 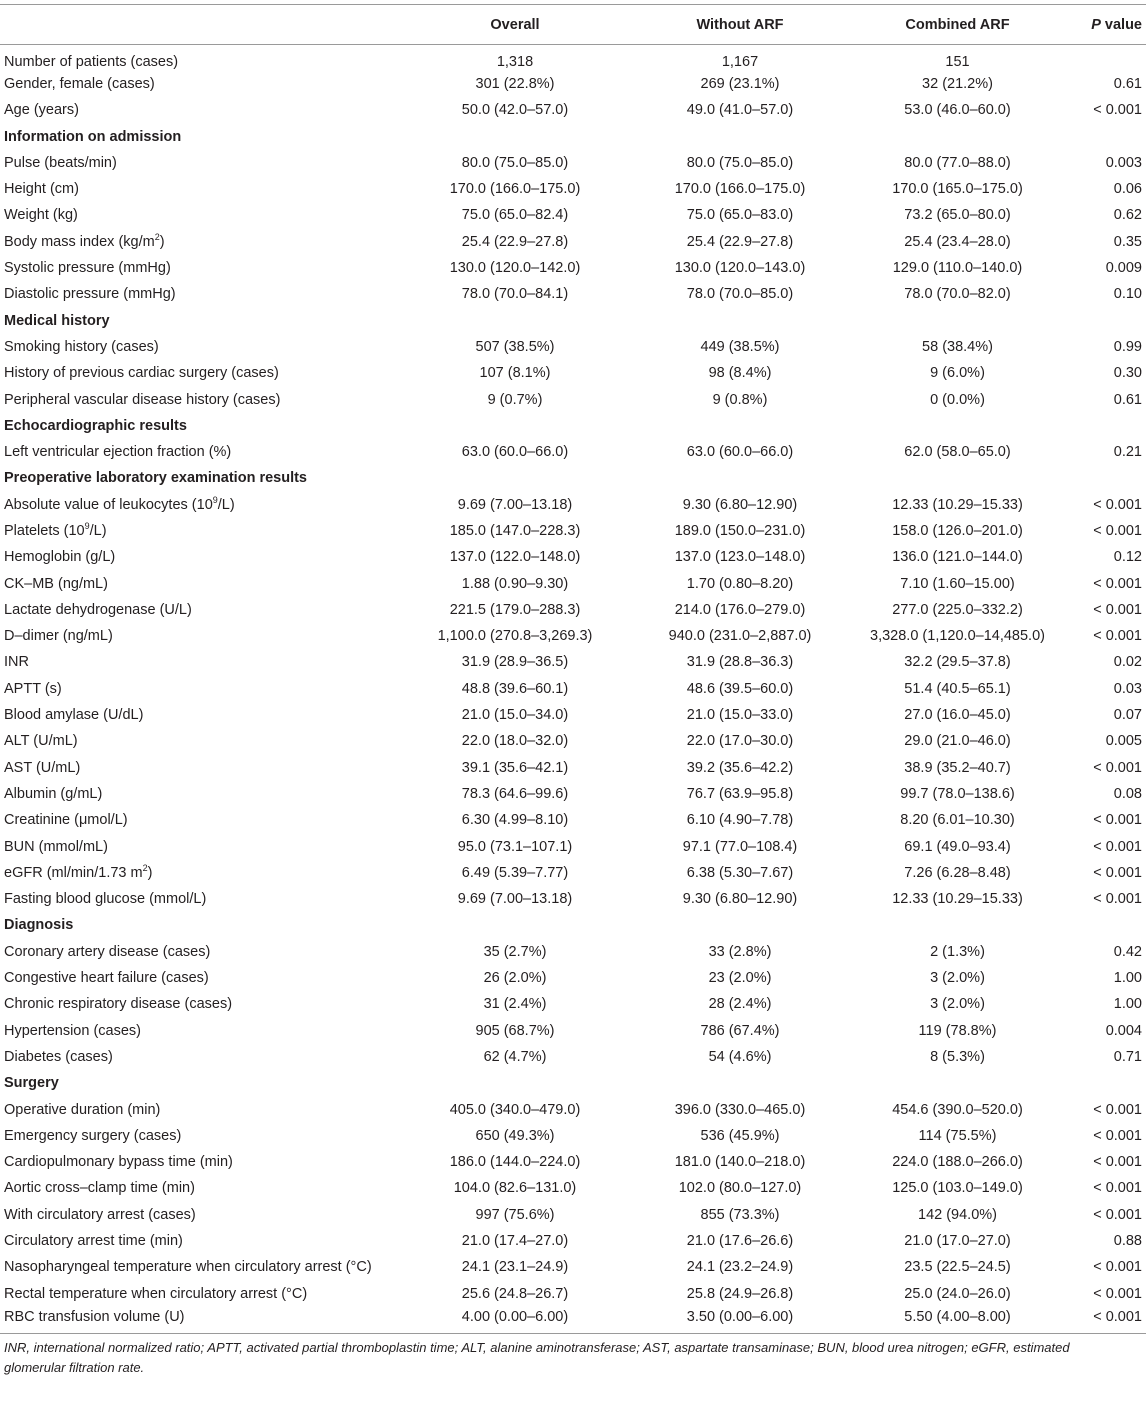 I want to click on header-combined-arf: Combined ARF, so click(x=957, y=24).